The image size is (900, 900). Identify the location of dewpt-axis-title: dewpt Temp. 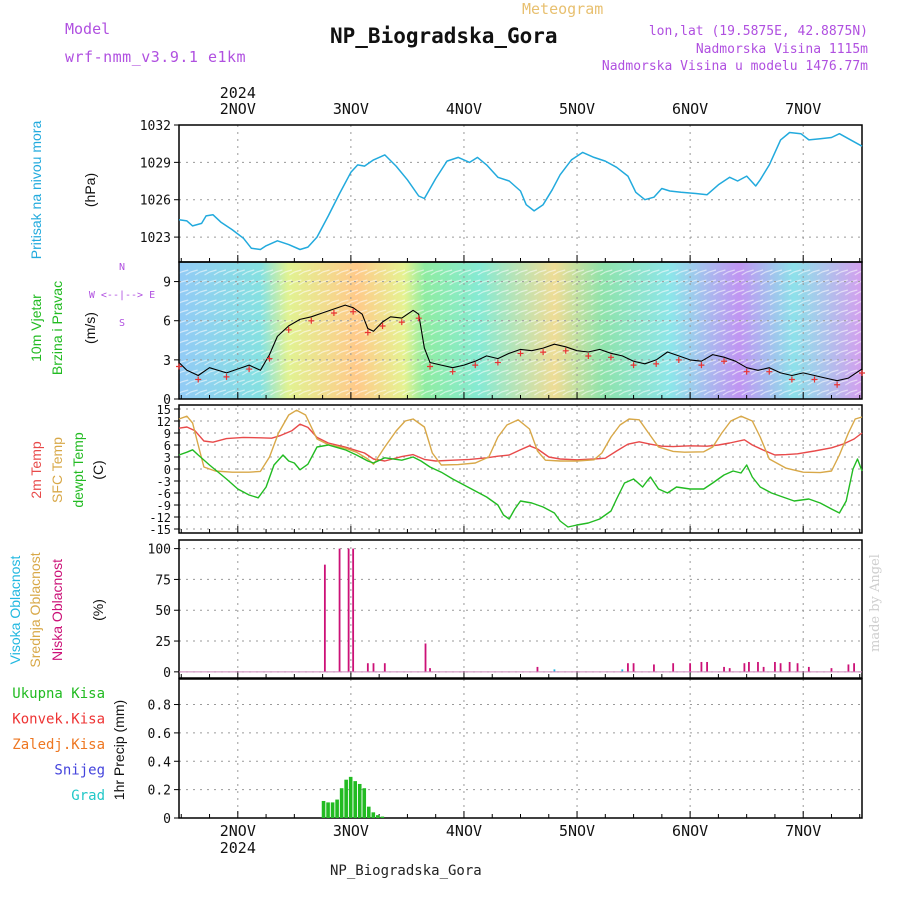
(78, 469).